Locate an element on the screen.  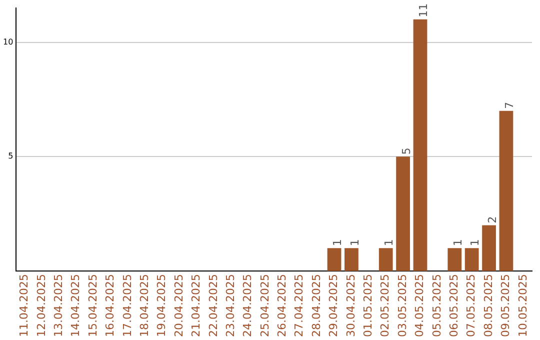
x-tick-label: 29.04.2025 is located at coordinates (333, 306).